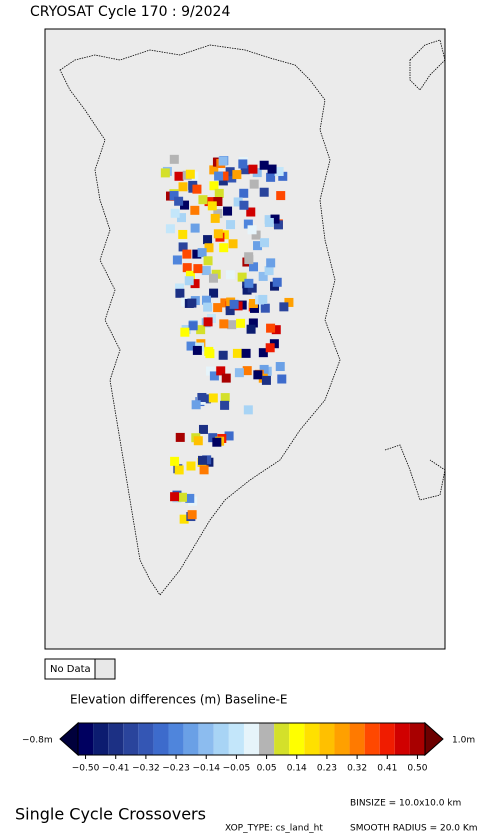 Image resolution: width=500 pixels, height=840 pixels. Describe the element at coordinates (463, 741) in the screenshot. I see `colorbar-max: 1.0m` at that location.